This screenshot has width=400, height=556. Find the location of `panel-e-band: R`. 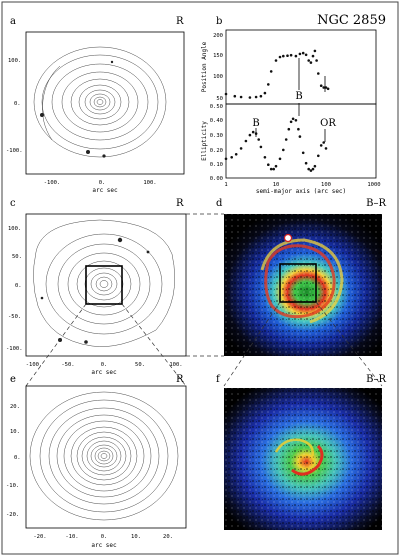

panel-e-band: R is located at coordinates (180, 379).